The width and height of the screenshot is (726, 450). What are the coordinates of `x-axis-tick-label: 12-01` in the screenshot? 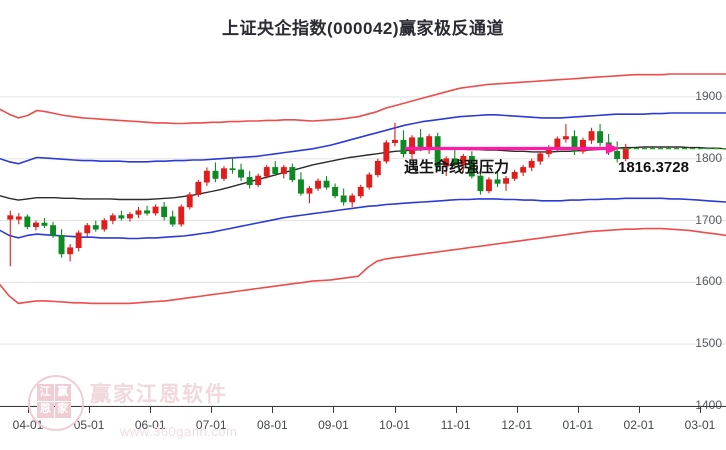 It's located at (517, 425).